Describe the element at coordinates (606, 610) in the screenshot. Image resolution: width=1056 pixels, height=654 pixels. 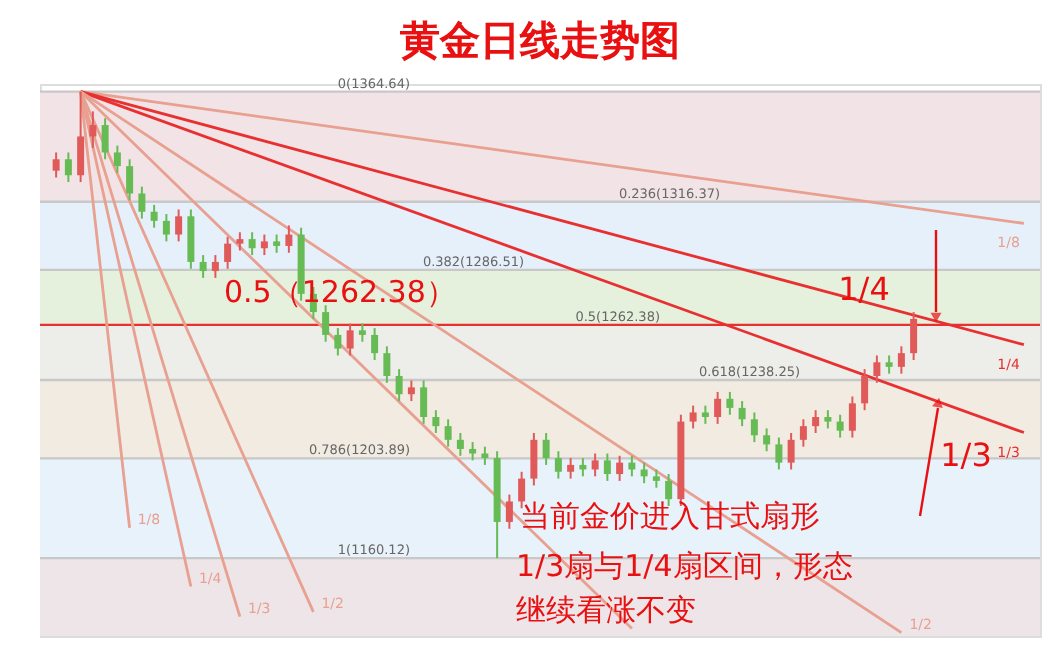
I see `annotation: 继续看涨不变` at that location.